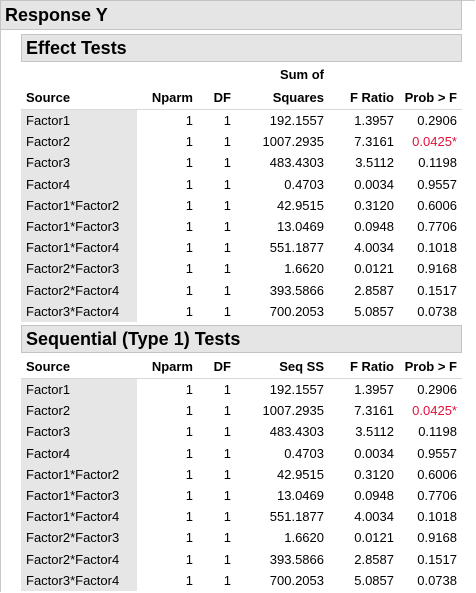 The height and width of the screenshot is (593, 476). I want to click on source-cell: Factor2*Factor3, so click(73, 538).